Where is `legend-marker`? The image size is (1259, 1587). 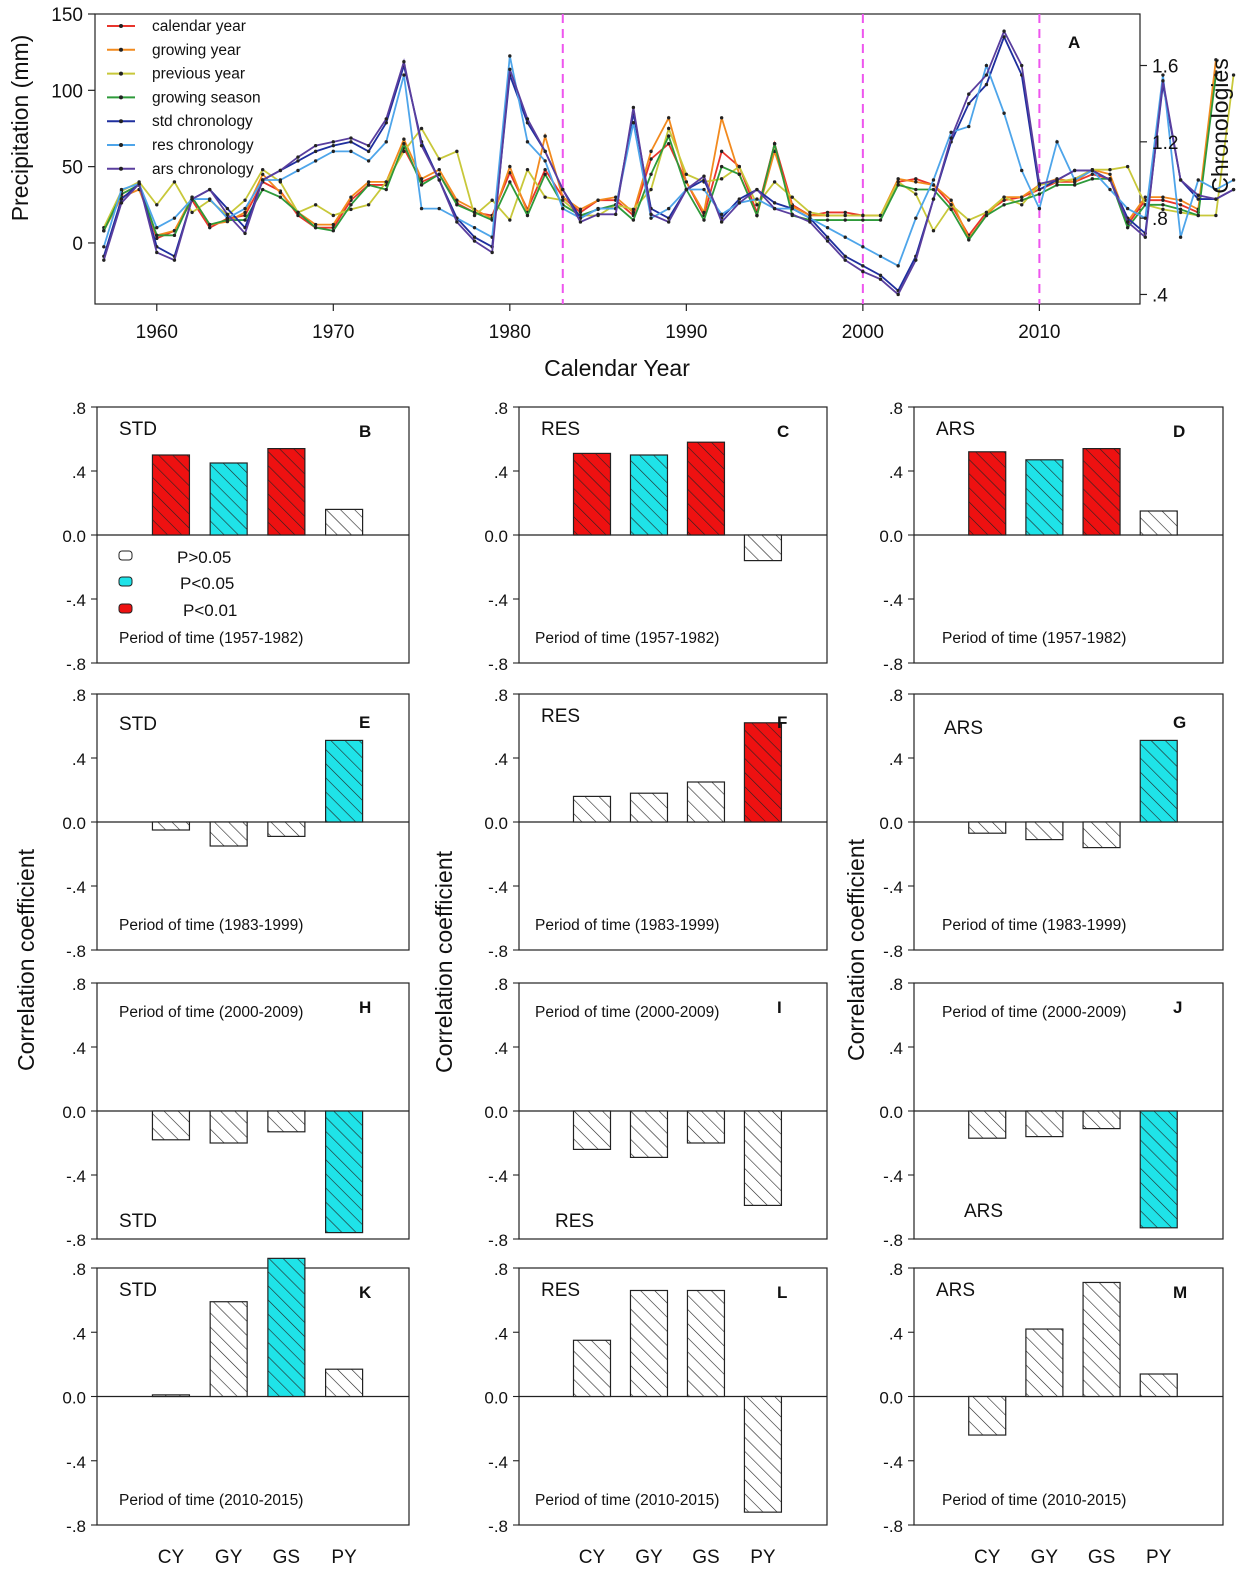 legend-marker is located at coordinates (121, 121).